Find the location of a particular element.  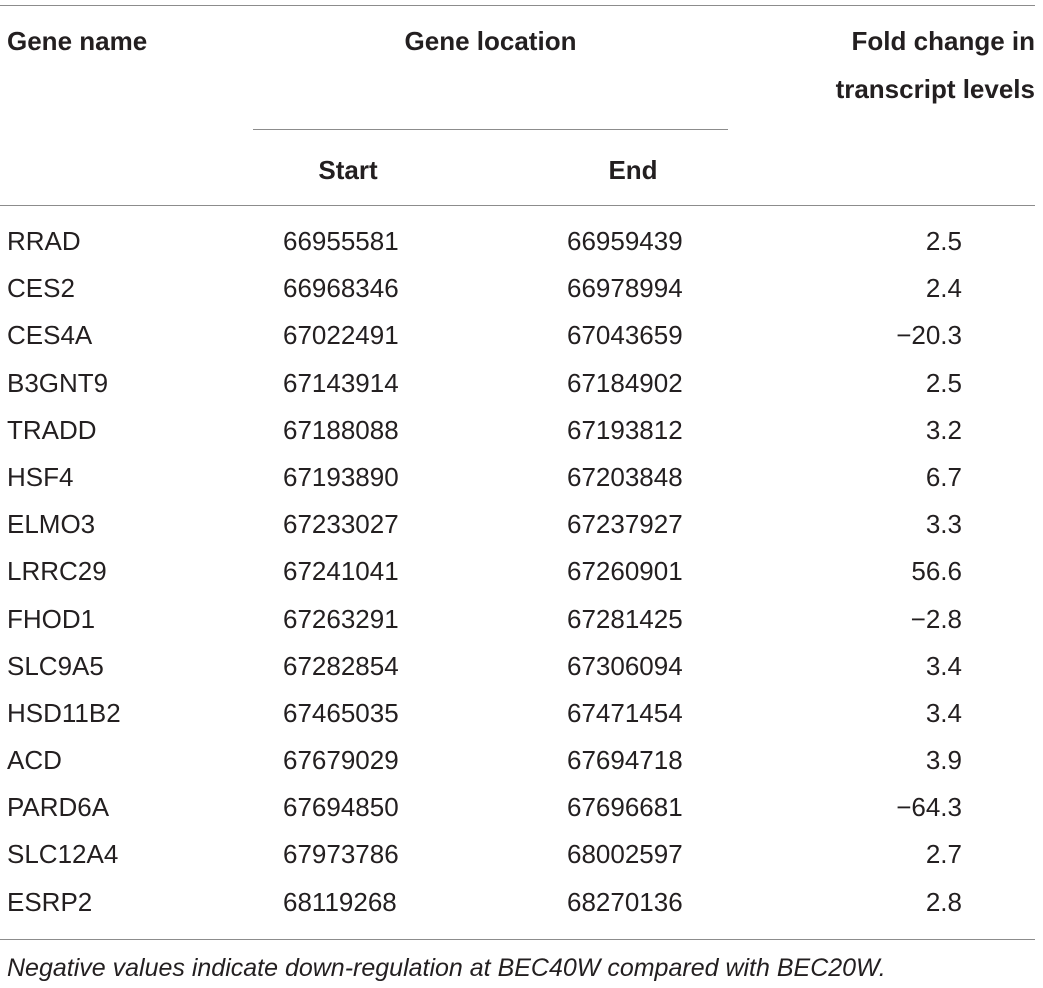

header-fold-change-line1: Fold change in is located at coordinates (943, 41).